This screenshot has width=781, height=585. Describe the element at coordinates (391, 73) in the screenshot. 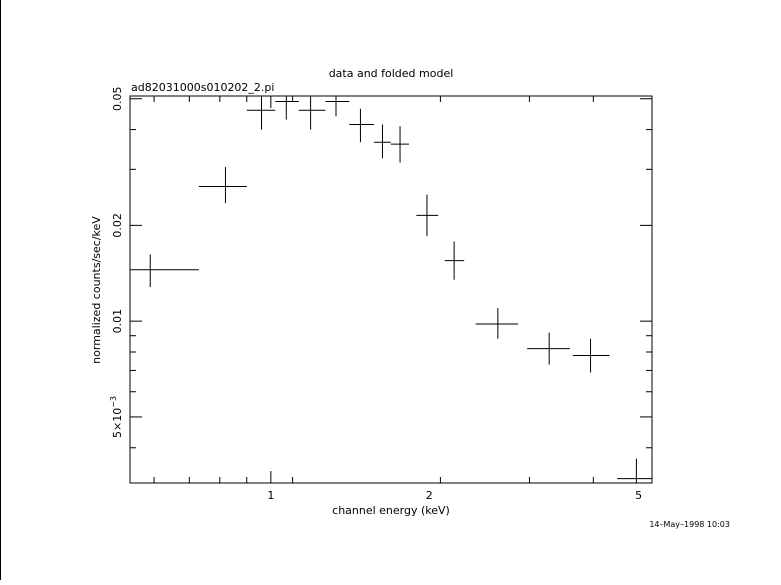

I see `chart-title: data and folded model` at that location.